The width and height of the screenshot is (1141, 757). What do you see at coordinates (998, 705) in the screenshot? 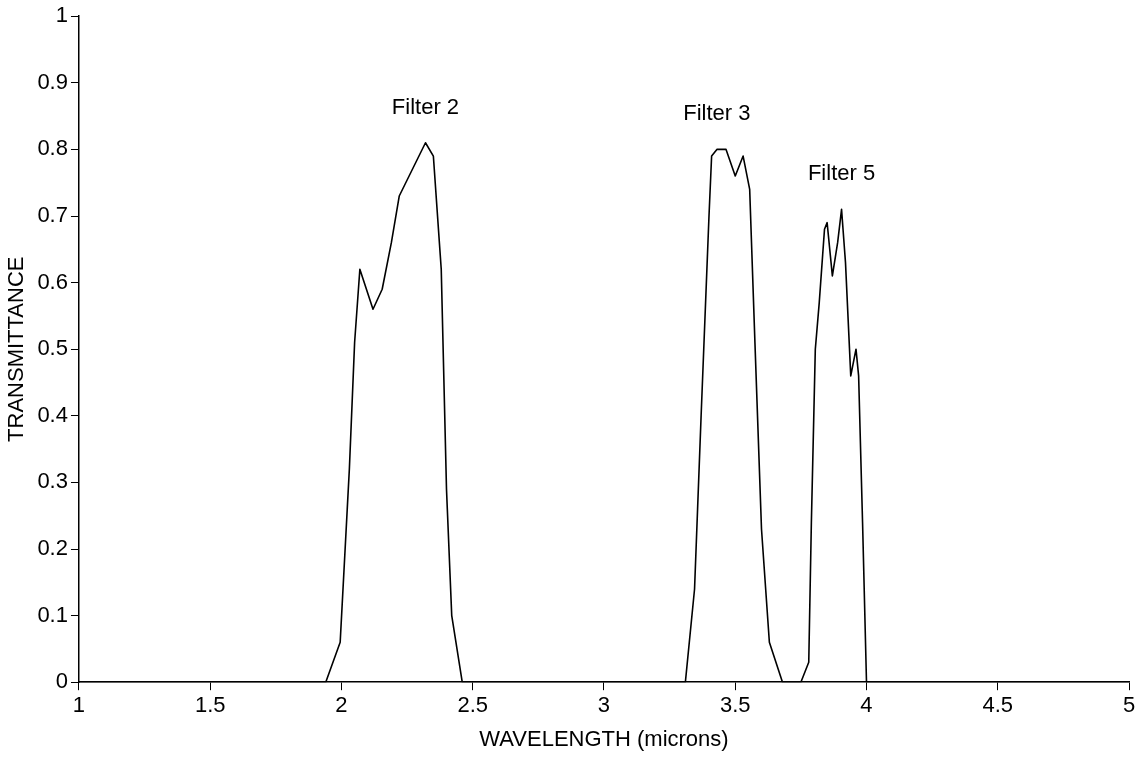
I see `x-tick-label: 4.5` at bounding box center [998, 705].